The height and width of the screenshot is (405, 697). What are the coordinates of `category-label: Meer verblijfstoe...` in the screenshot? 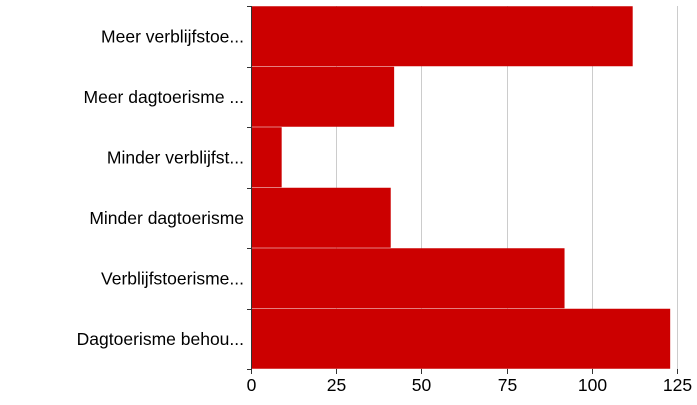 It's located at (172, 36).